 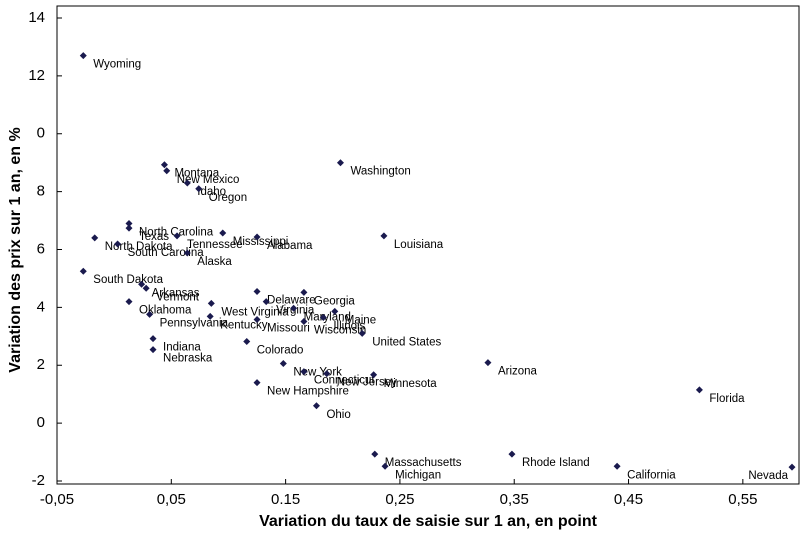 I want to click on point-label: Wisconsin, so click(x=340, y=331).